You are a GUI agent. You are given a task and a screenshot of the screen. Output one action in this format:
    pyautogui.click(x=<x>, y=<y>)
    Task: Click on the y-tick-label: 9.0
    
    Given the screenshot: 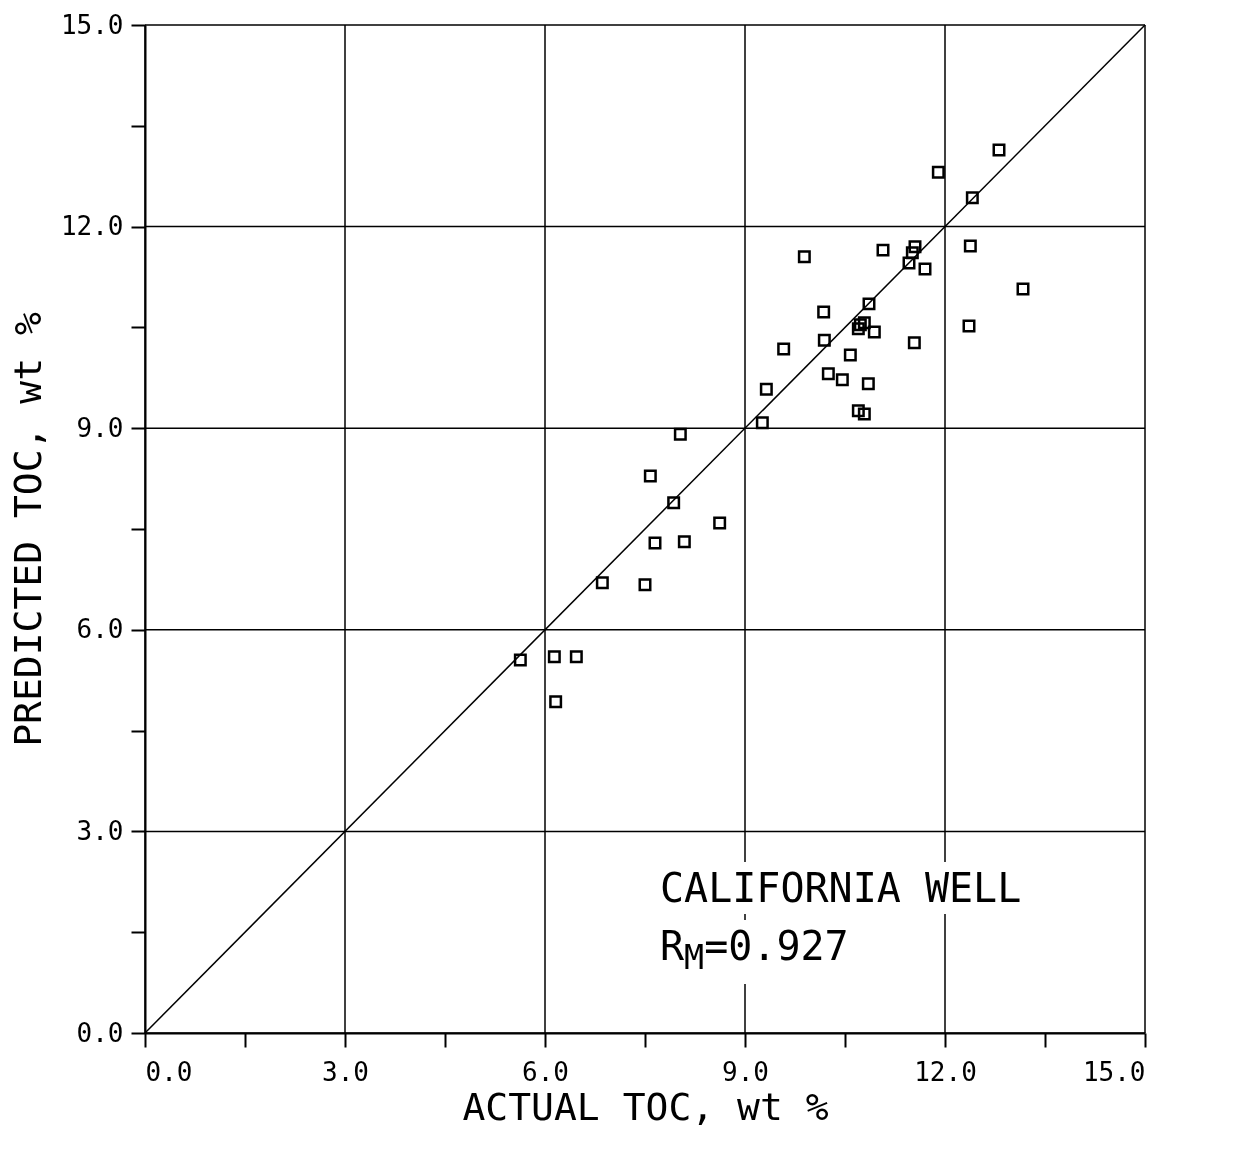 What is the action you would take?
    pyautogui.click(x=100, y=427)
    